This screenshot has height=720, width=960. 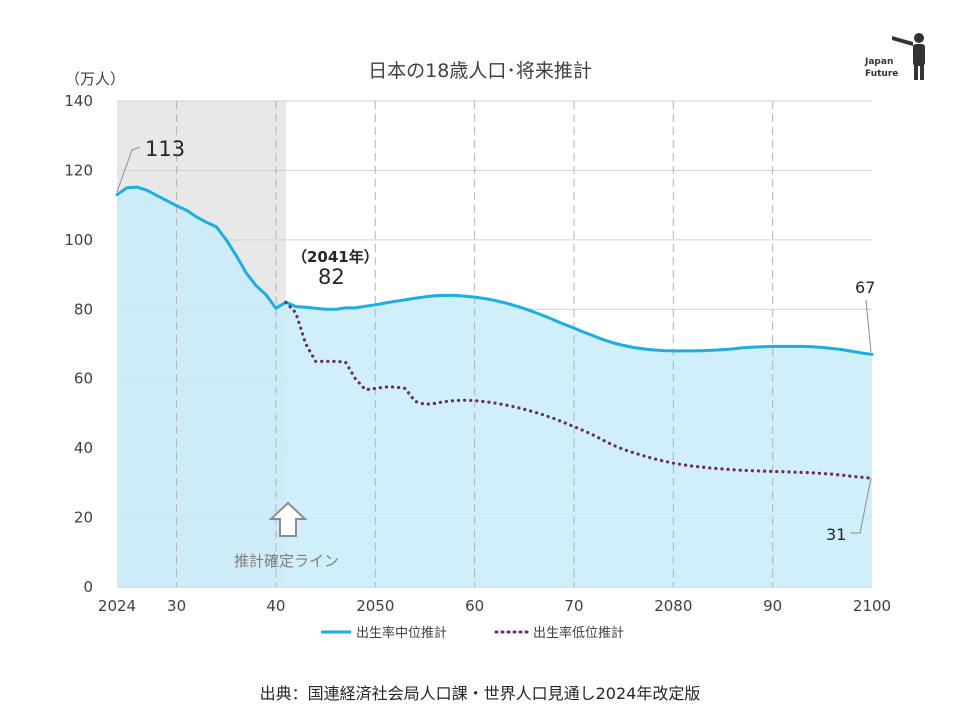 I want to click on x-tick-label: 2080, so click(x=673, y=606).